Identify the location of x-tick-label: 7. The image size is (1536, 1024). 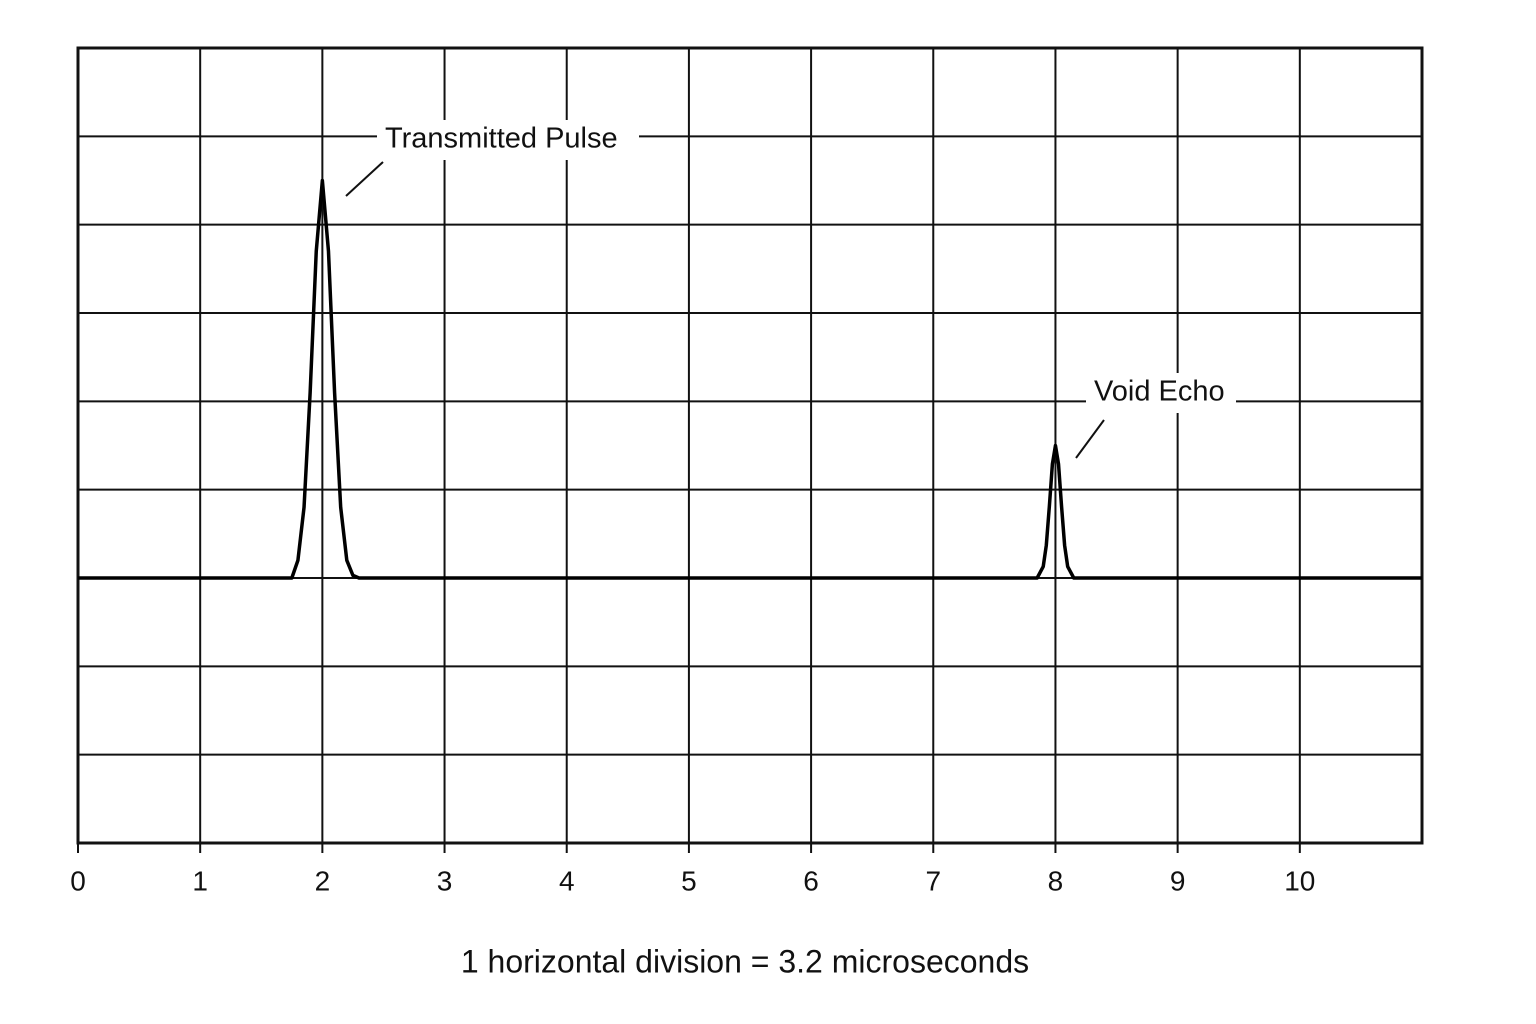
(933, 880).